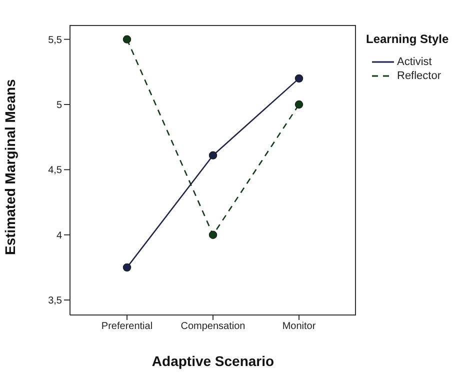 Image resolution: width=474 pixels, height=380 pixels. I want to click on y-tick-label: 4, so click(59, 236).